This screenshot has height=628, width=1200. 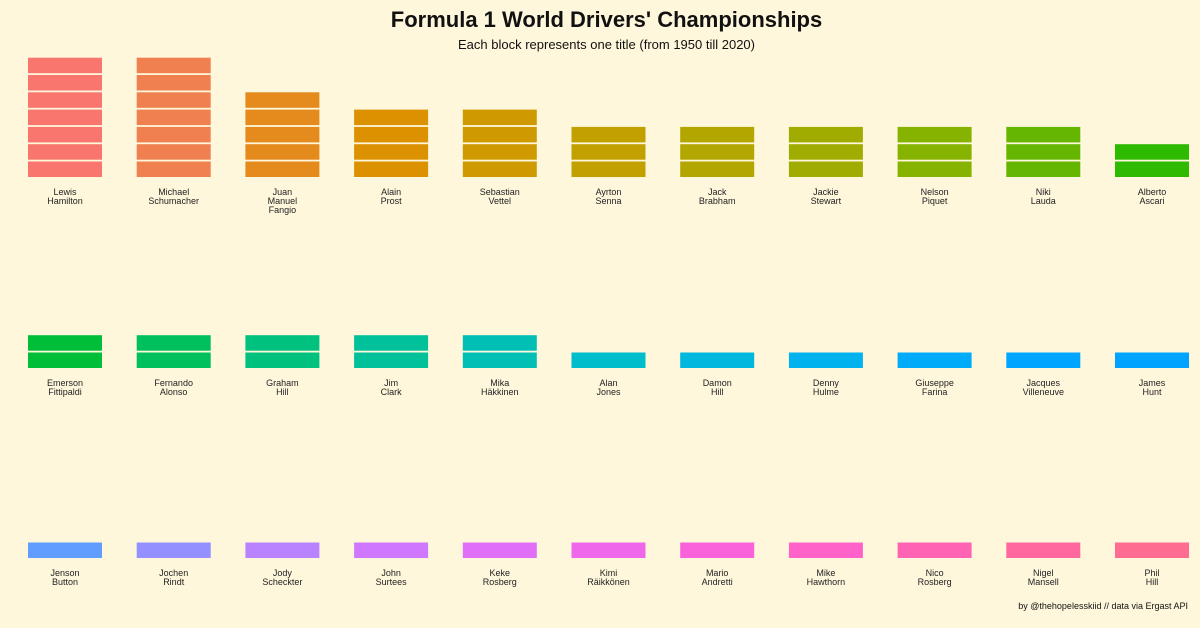 What do you see at coordinates (392, 577) in the screenshot?
I see `driver-label: John Surtees` at bounding box center [392, 577].